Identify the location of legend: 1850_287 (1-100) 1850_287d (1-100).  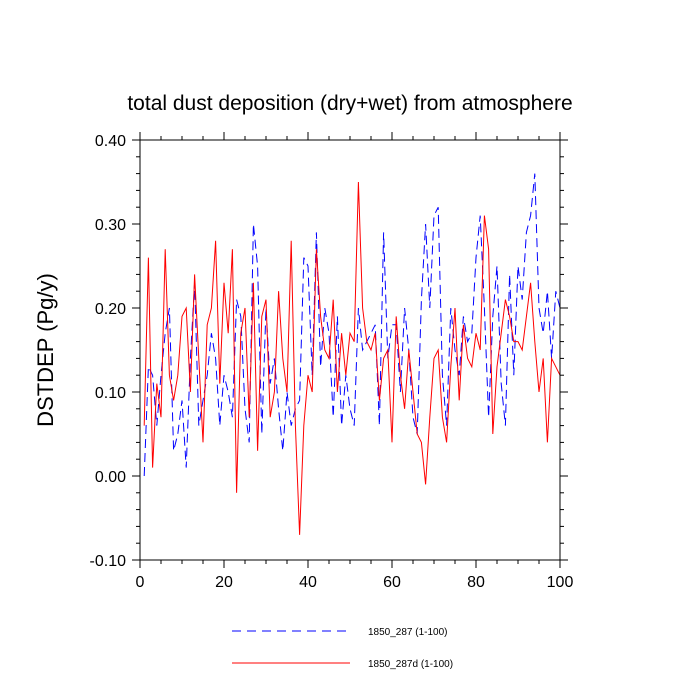
(342, 648).